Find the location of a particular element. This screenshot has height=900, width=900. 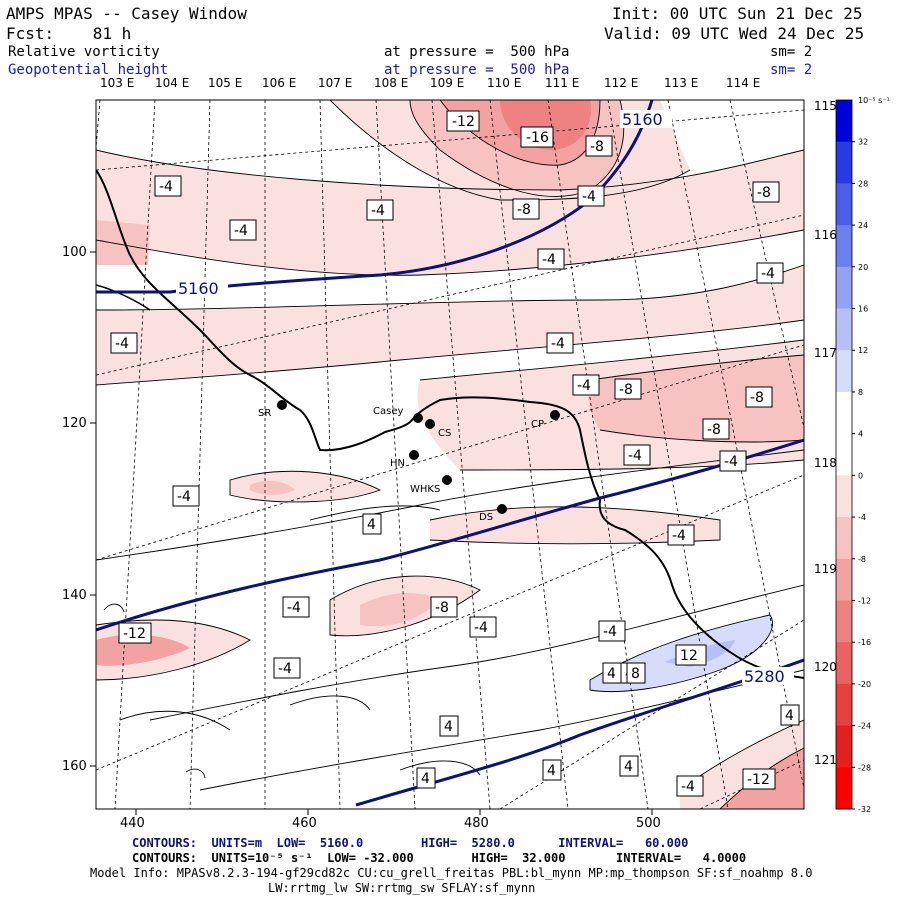

colorbar-tick-label: 32 is located at coordinates (863, 142).